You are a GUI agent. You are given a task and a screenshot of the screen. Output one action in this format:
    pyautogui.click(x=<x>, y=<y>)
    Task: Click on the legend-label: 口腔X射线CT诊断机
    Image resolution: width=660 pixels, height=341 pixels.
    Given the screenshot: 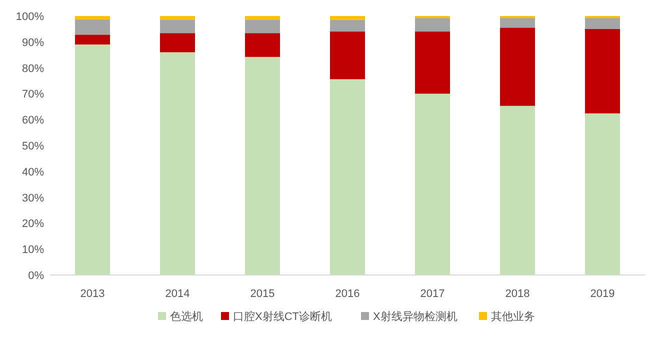 What is the action you would take?
    pyautogui.click(x=282, y=316)
    